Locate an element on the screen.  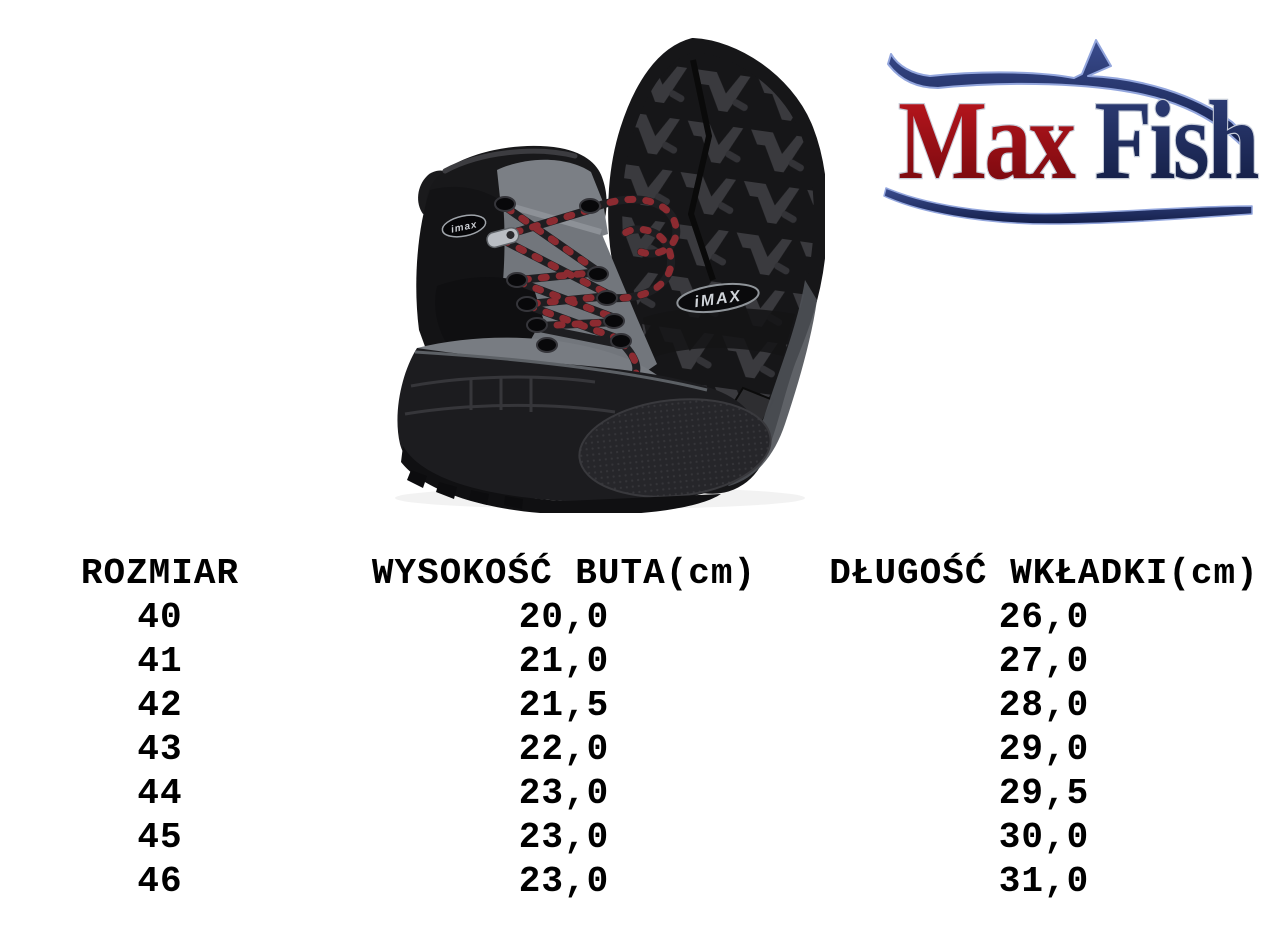
metal-lace-hook is located at coordinates (503, 237).